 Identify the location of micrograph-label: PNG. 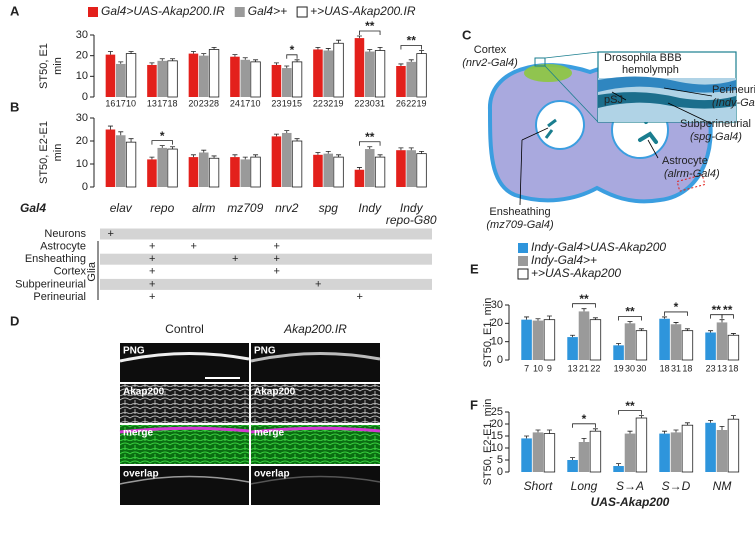
(265, 351).